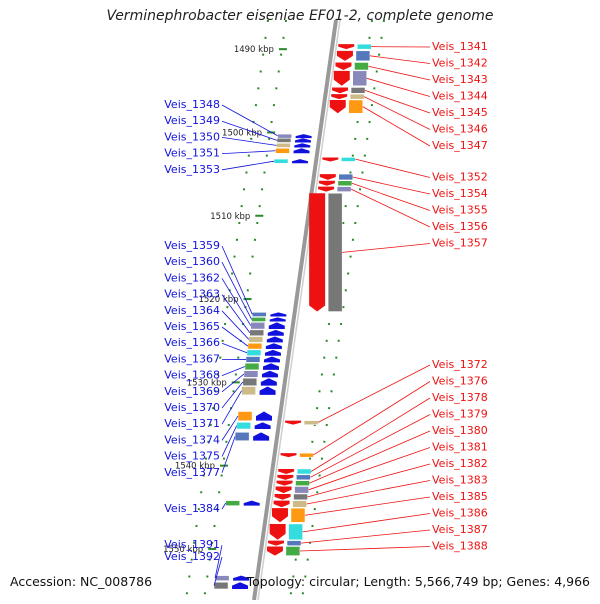  I want to click on gene-label-text: Veis_1362, so click(192, 277).